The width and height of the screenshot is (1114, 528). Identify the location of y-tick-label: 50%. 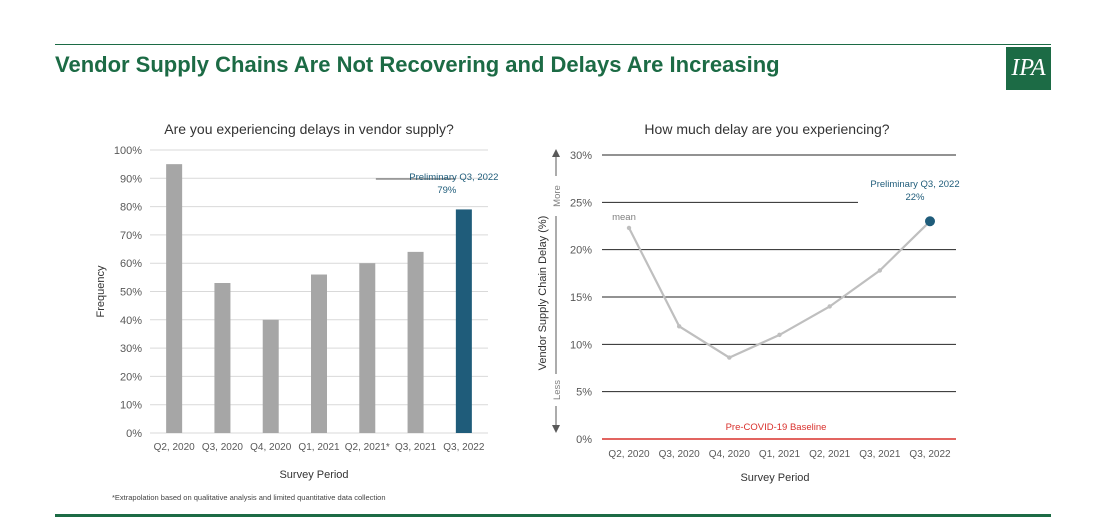
(131, 293).